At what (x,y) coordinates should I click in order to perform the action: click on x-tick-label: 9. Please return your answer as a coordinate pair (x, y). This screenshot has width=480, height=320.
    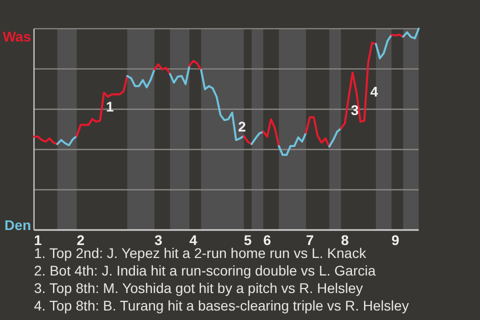
    Looking at the image, I should click on (395, 240).